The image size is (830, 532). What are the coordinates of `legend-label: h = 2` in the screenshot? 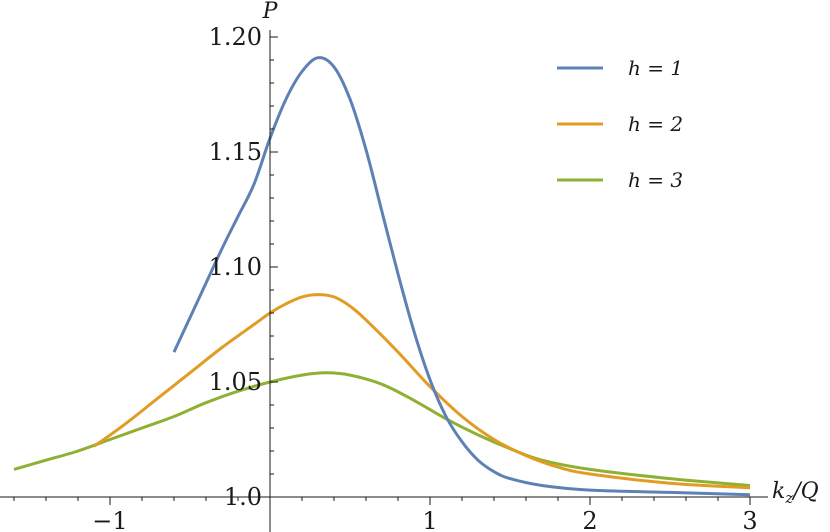 It's located at (655, 124).